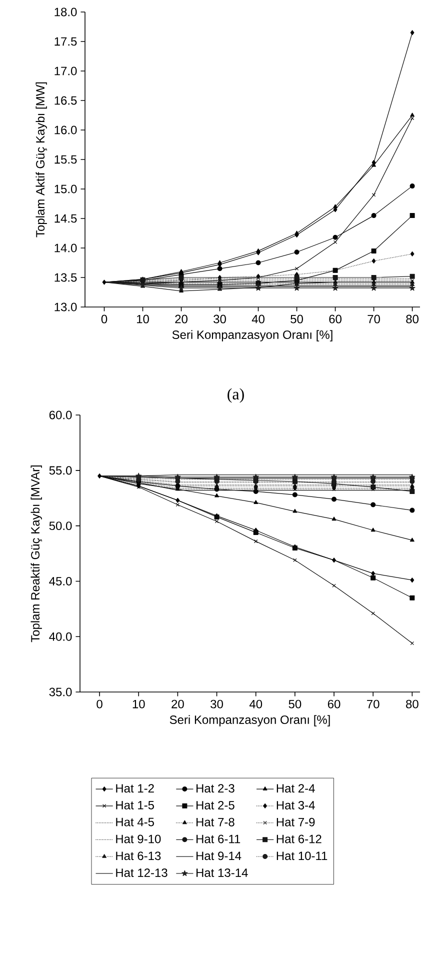  Describe the element at coordinates (65, 248) in the screenshot. I see `y-tick-label: 14.0` at that location.